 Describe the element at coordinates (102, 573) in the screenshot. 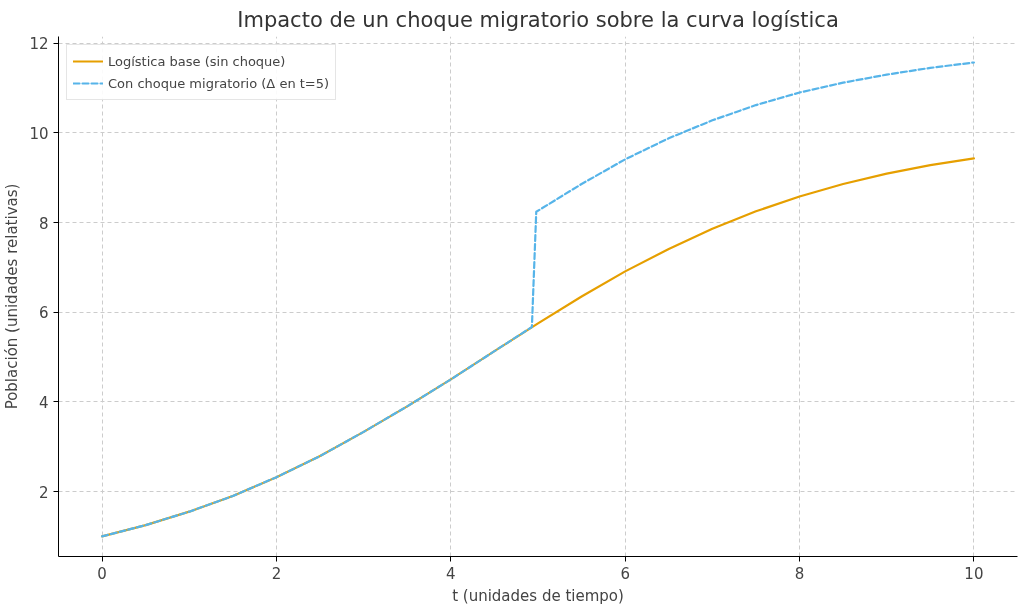

I see `x-tick-label: 0` at that location.